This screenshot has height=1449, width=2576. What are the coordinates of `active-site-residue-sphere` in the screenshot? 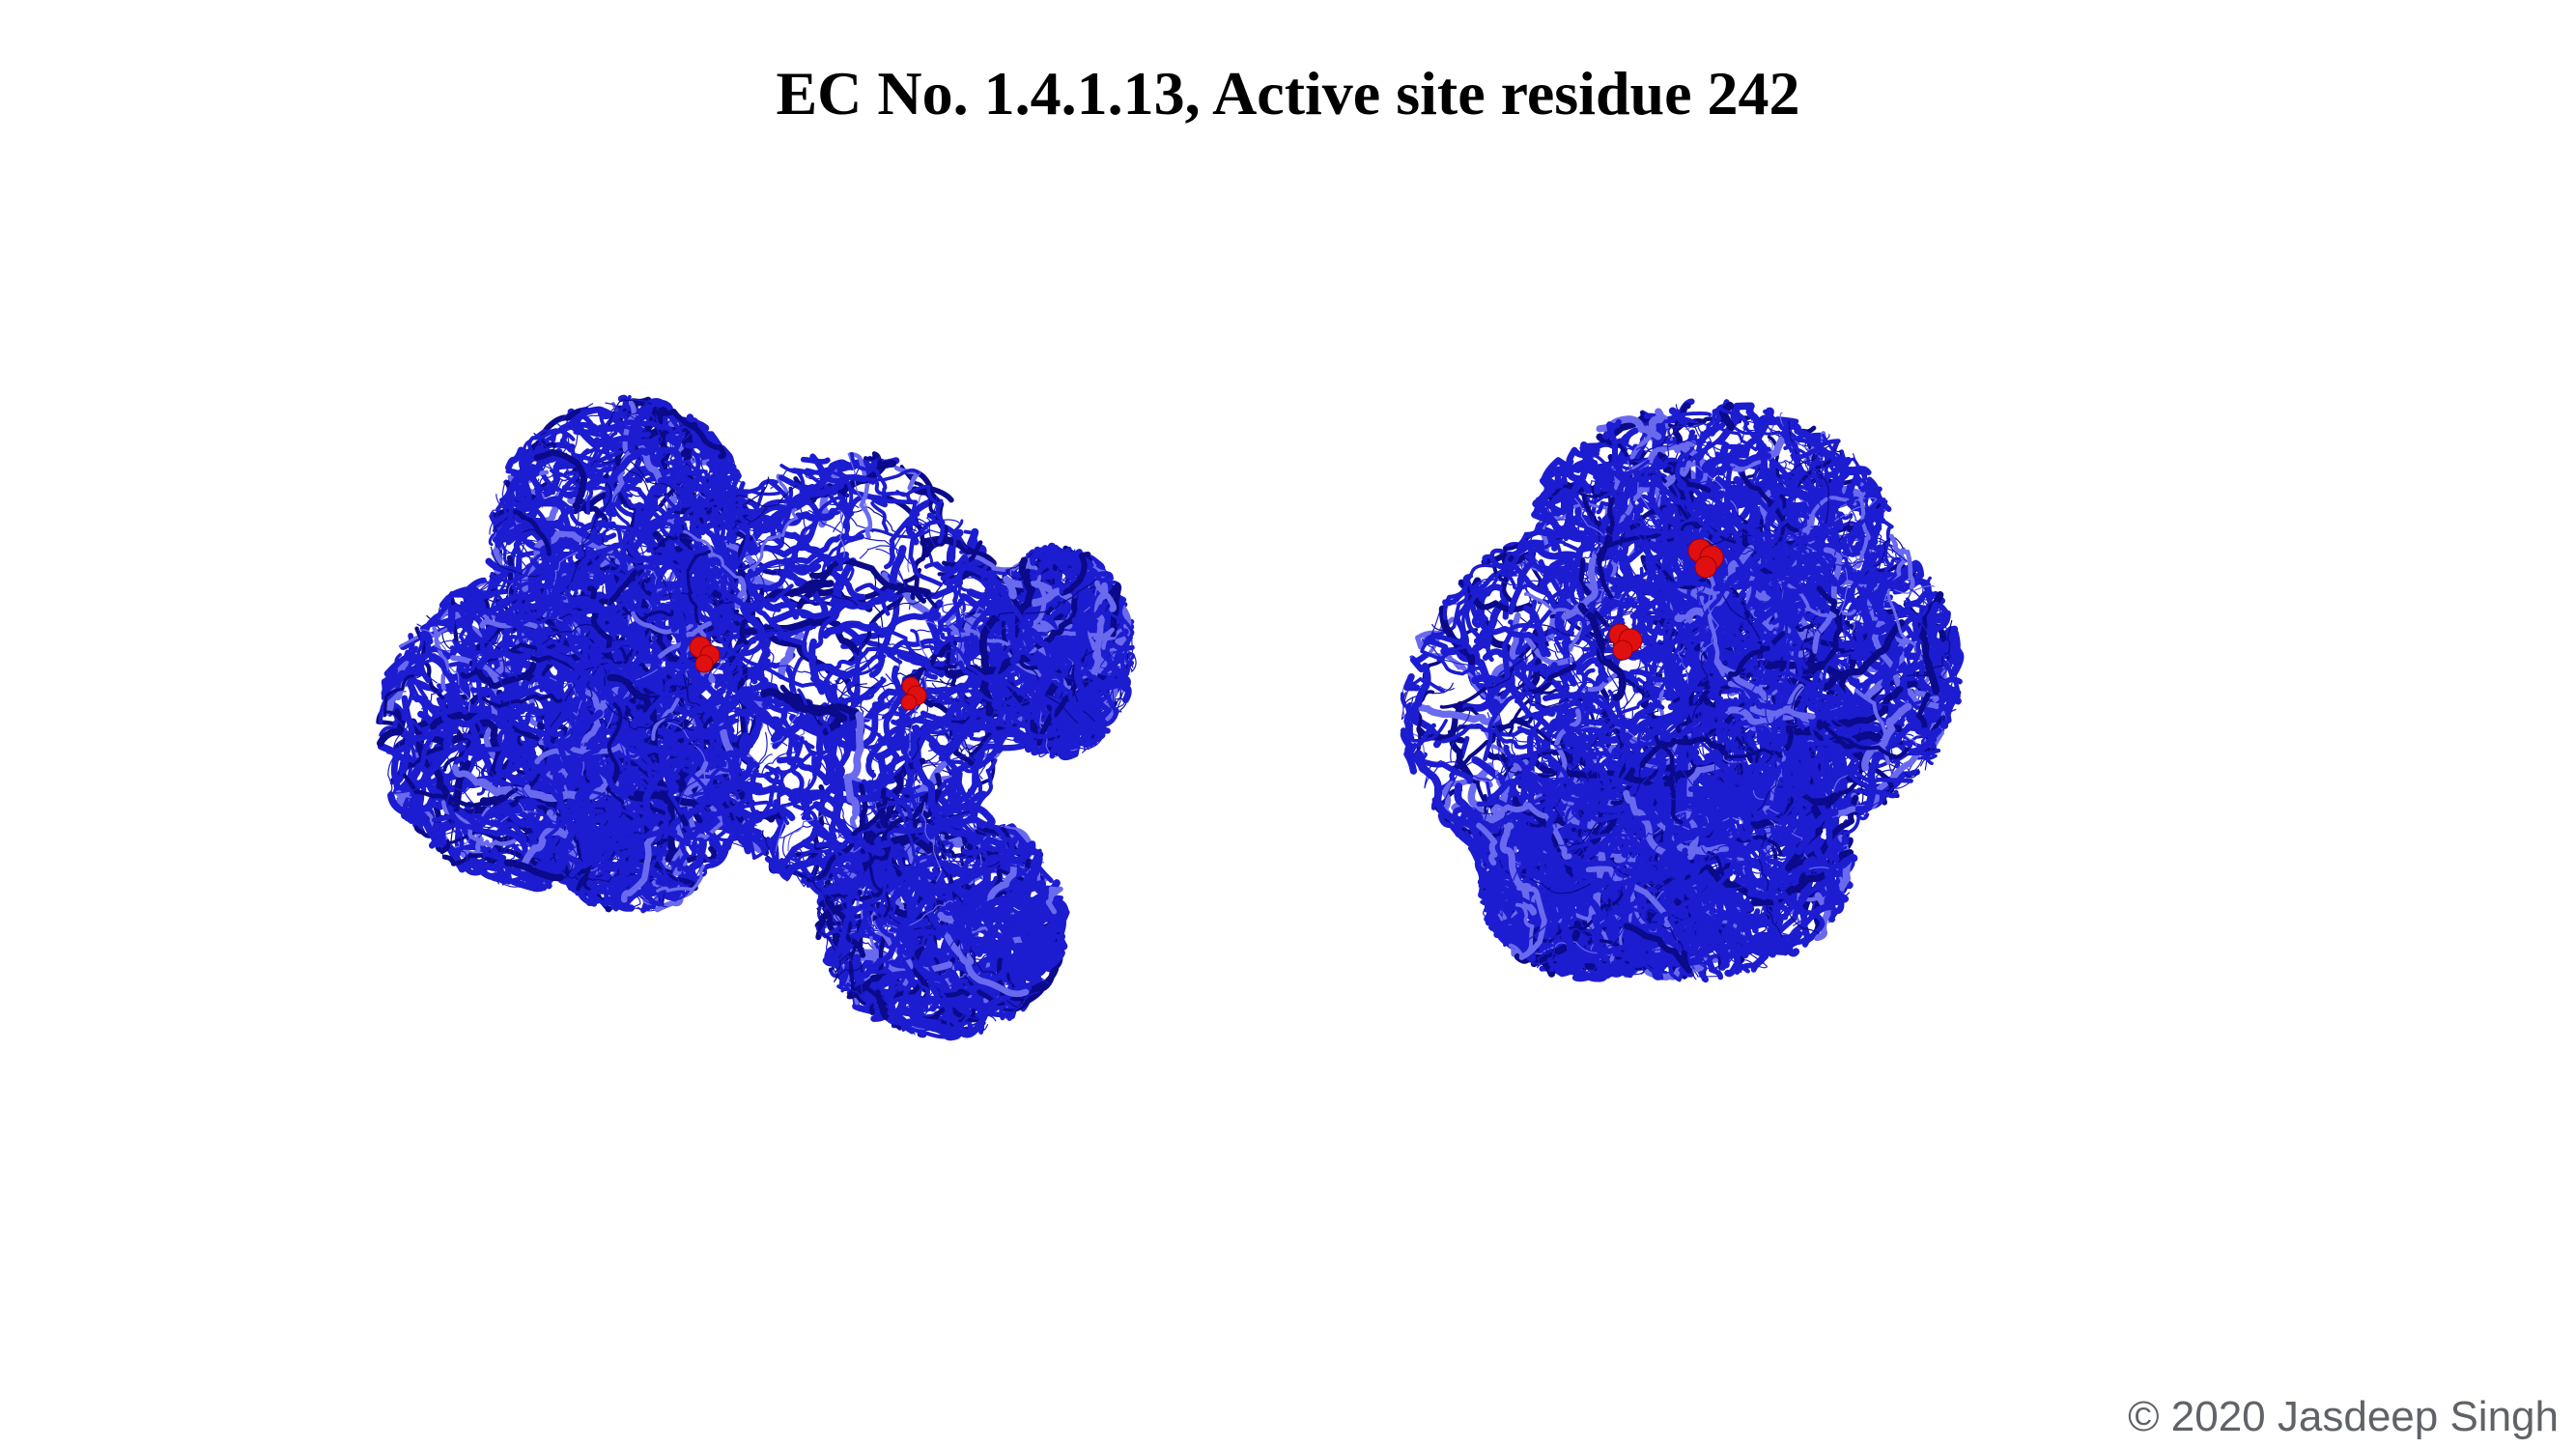 It's located at (1705, 567).